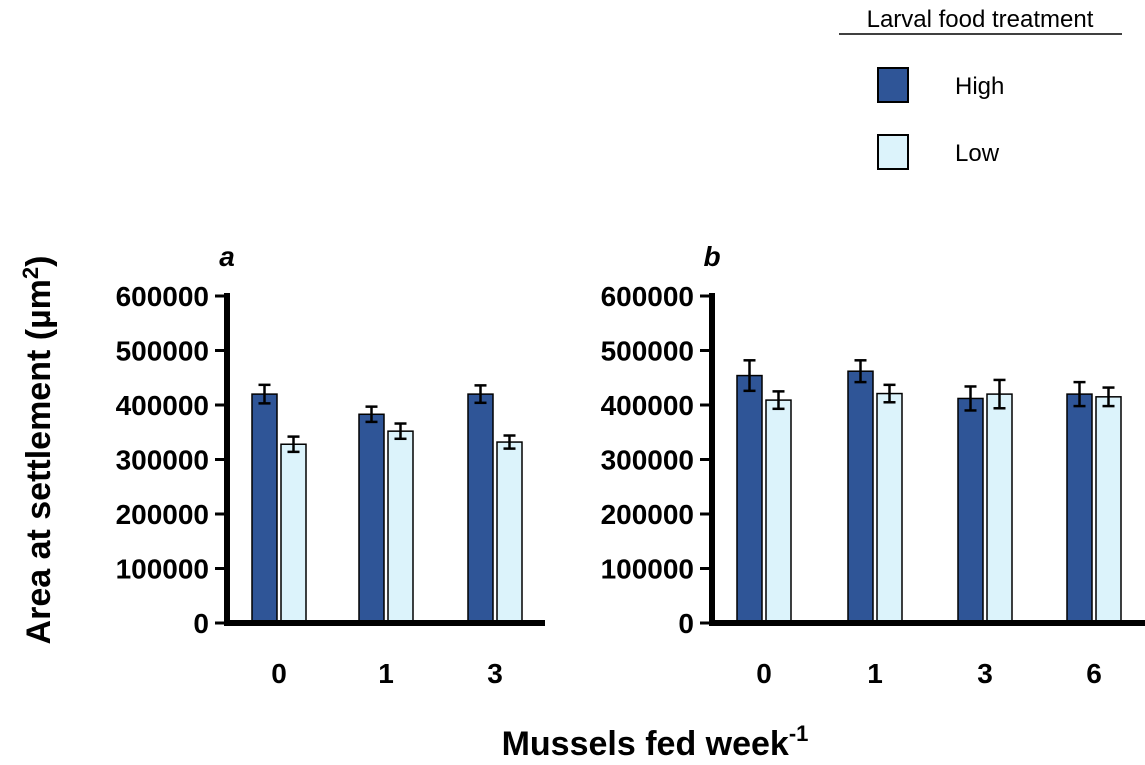 Image resolution: width=1145 pixels, height=765 pixels. What do you see at coordinates (893, 85) in the screenshot?
I see `legend-swatch-high` at bounding box center [893, 85].